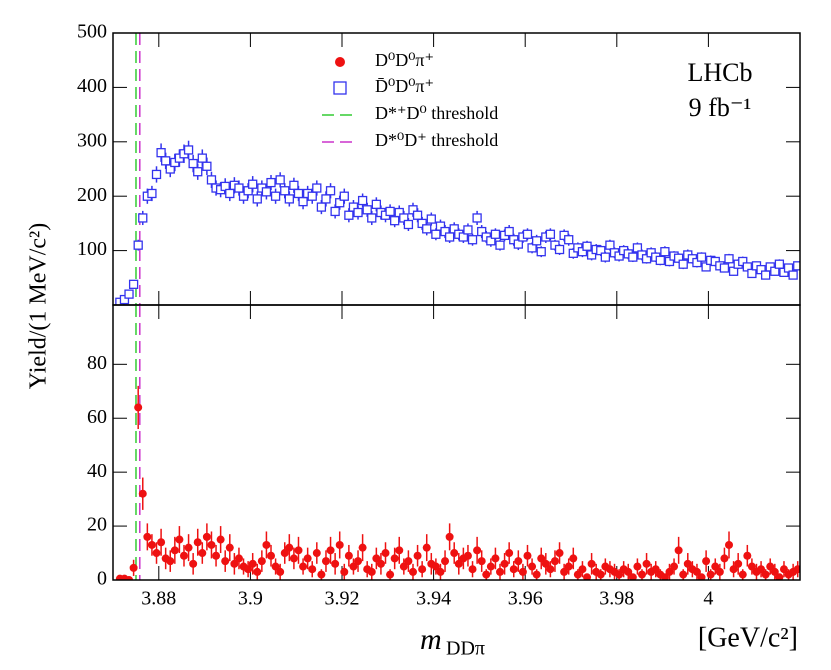 This screenshot has width=831, height=670. I want to click on x-tick-label: 4, so click(708, 599).